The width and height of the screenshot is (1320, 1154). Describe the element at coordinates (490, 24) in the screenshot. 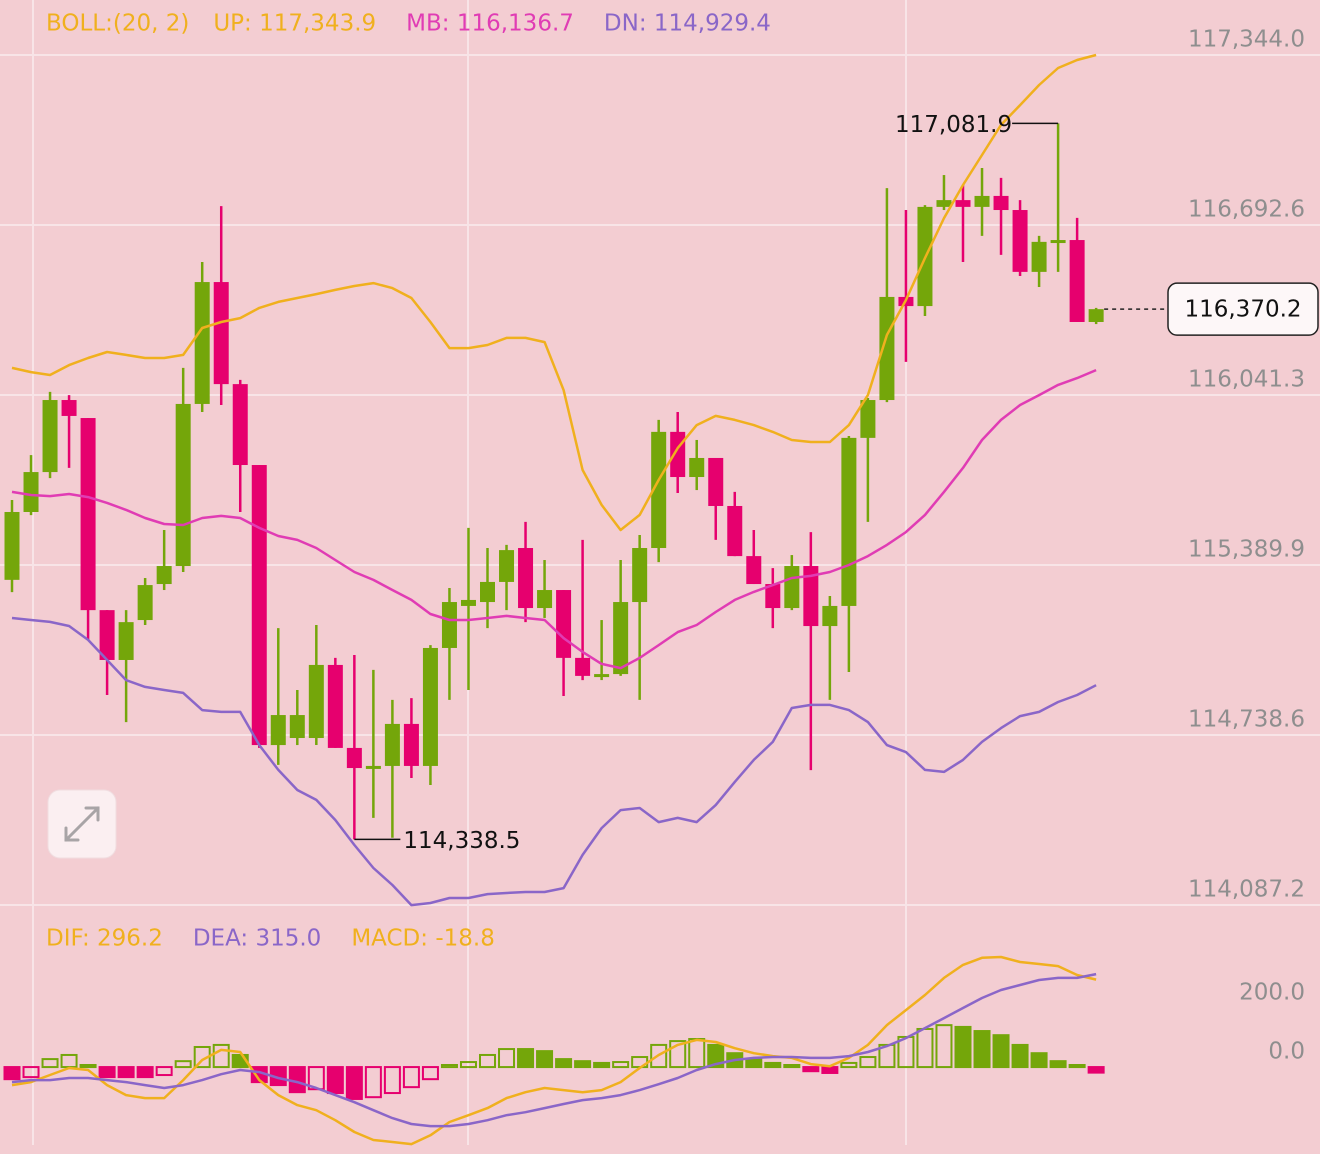

I see `legend-entry: MB: 116,136.7` at that location.